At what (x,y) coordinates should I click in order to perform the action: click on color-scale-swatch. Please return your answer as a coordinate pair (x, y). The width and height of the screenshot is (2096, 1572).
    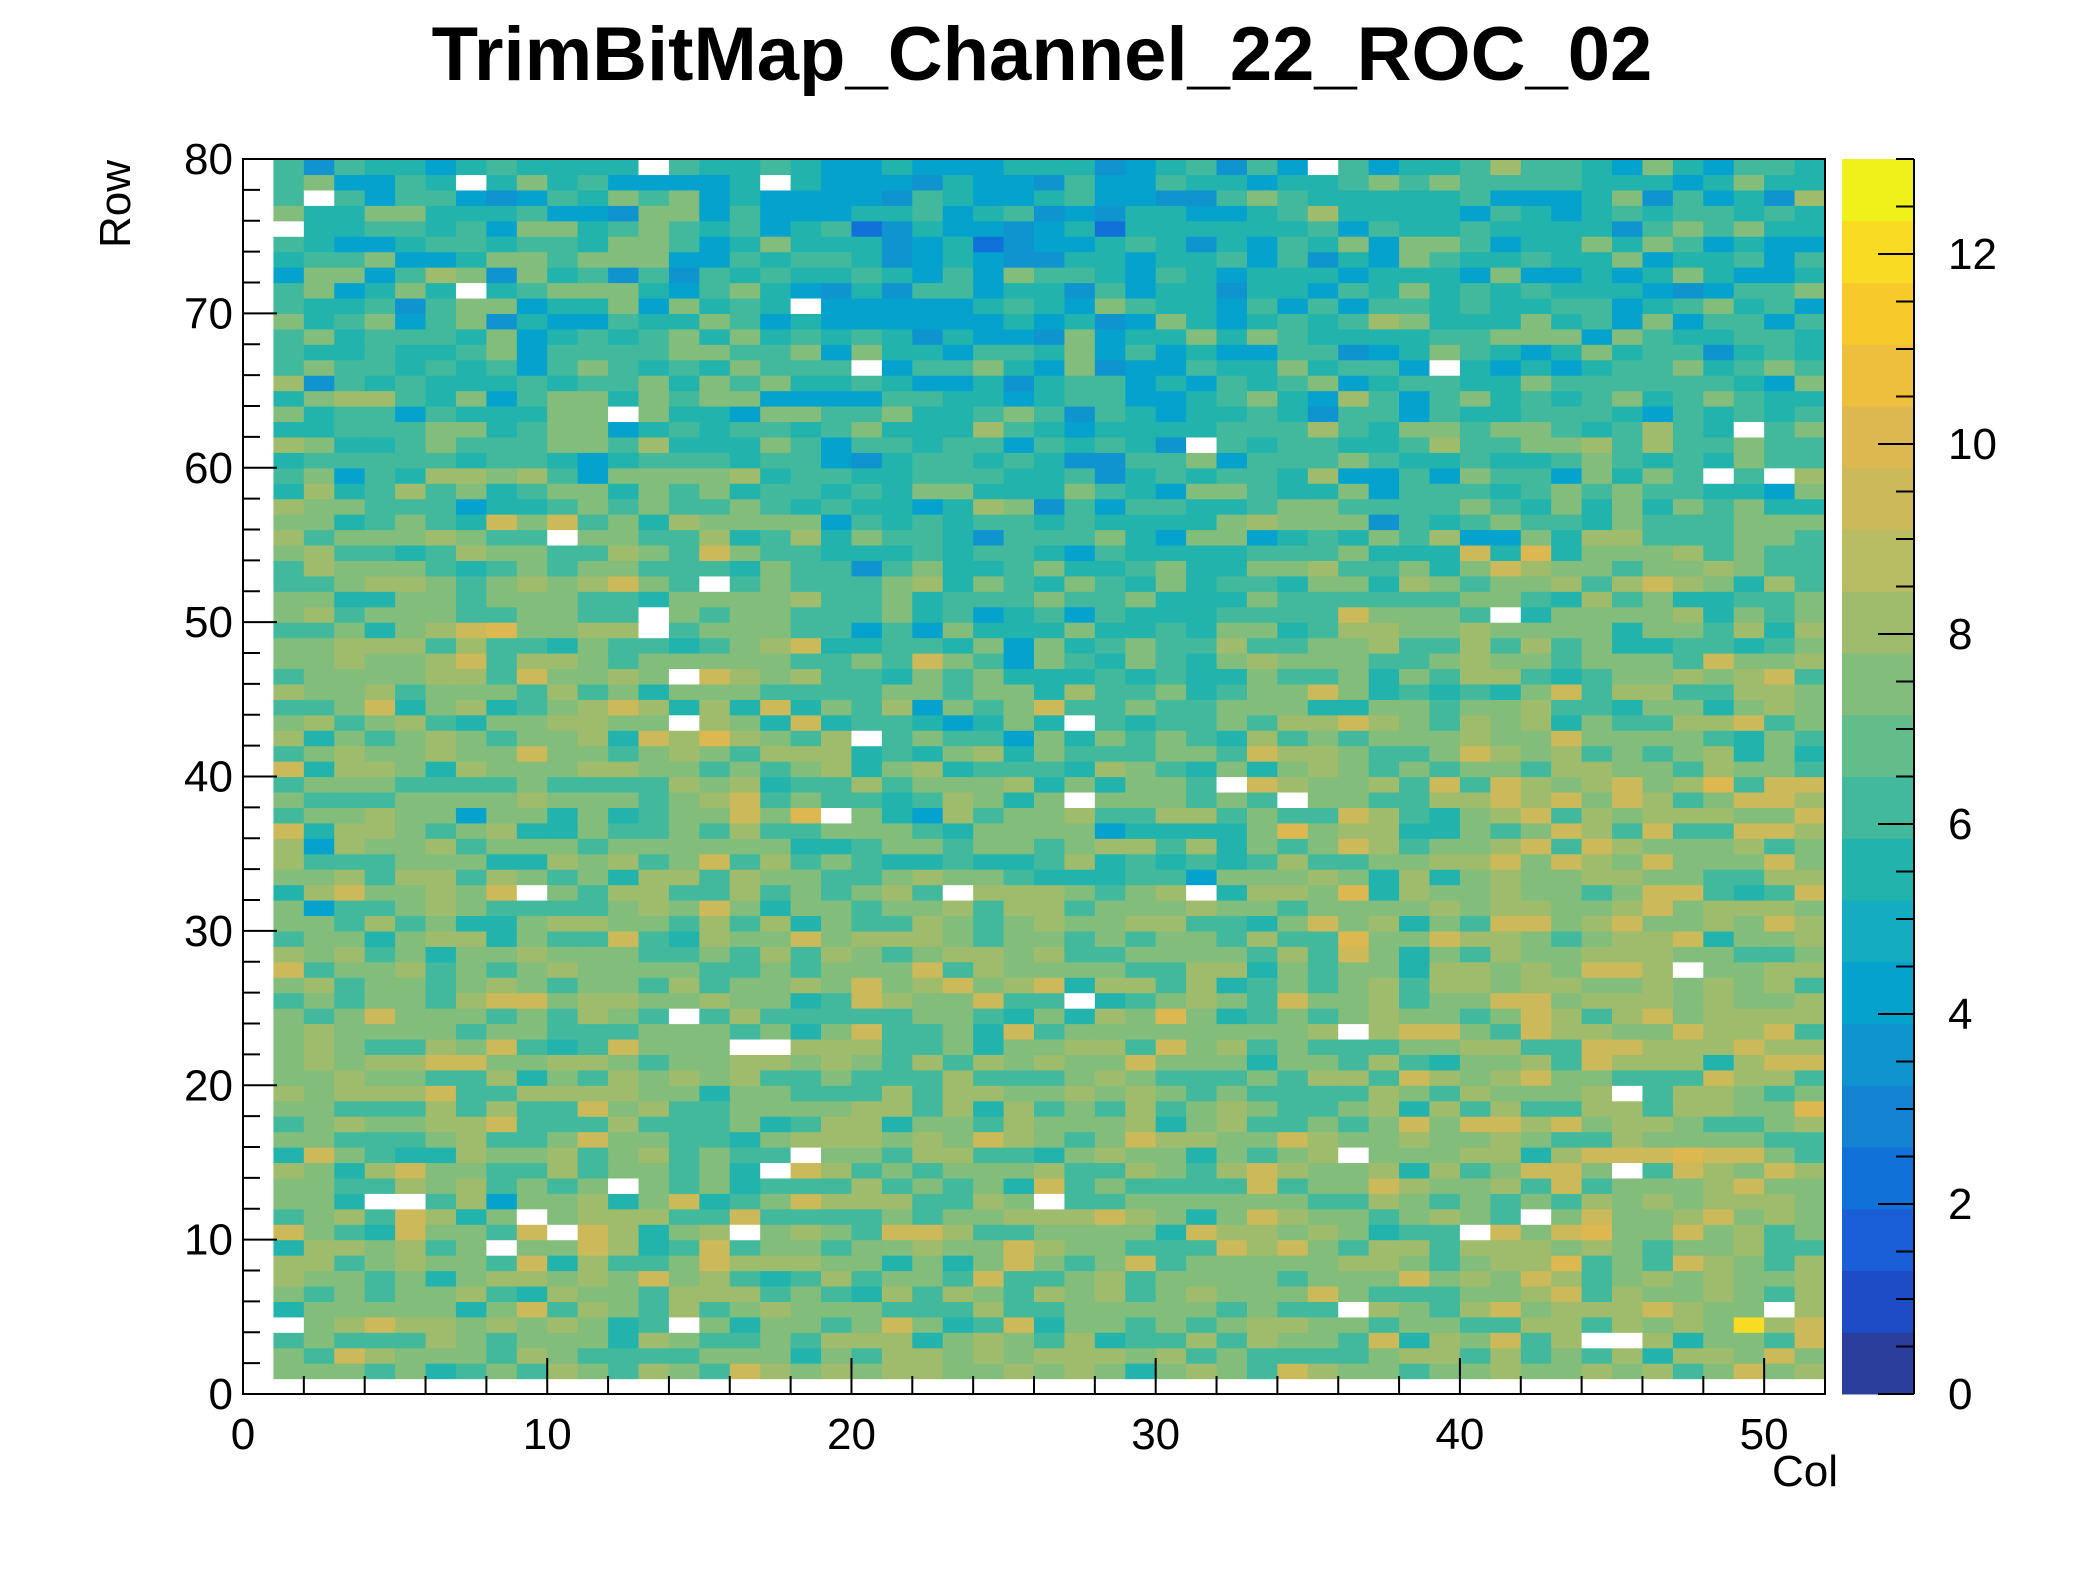
    Looking at the image, I should click on (1878, 313).